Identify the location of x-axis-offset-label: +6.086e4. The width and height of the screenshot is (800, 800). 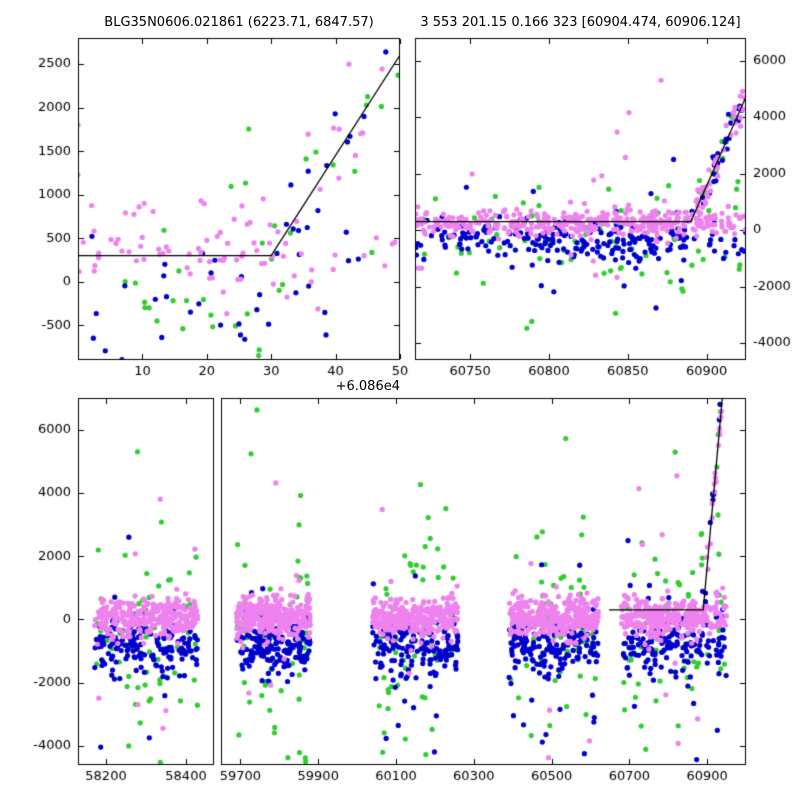
(367, 386).